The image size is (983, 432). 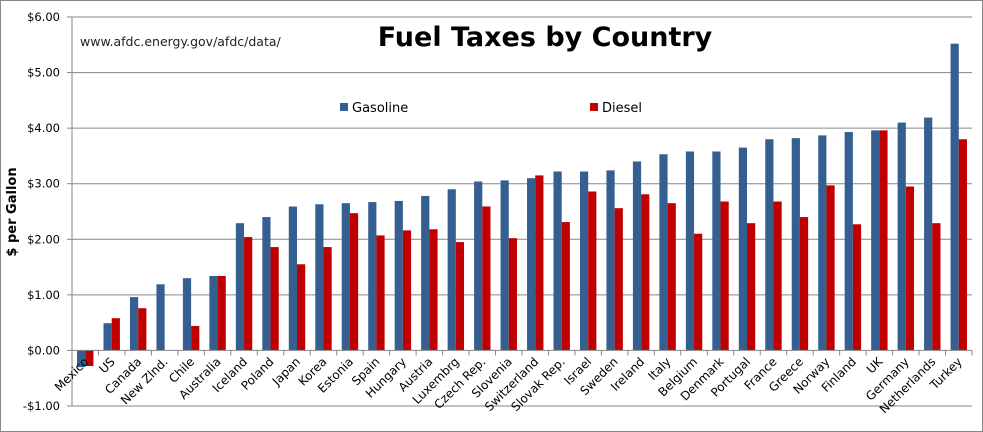 I want to click on source-note: www.afdc.energy.gov/afdc/data/, so click(x=181, y=41).